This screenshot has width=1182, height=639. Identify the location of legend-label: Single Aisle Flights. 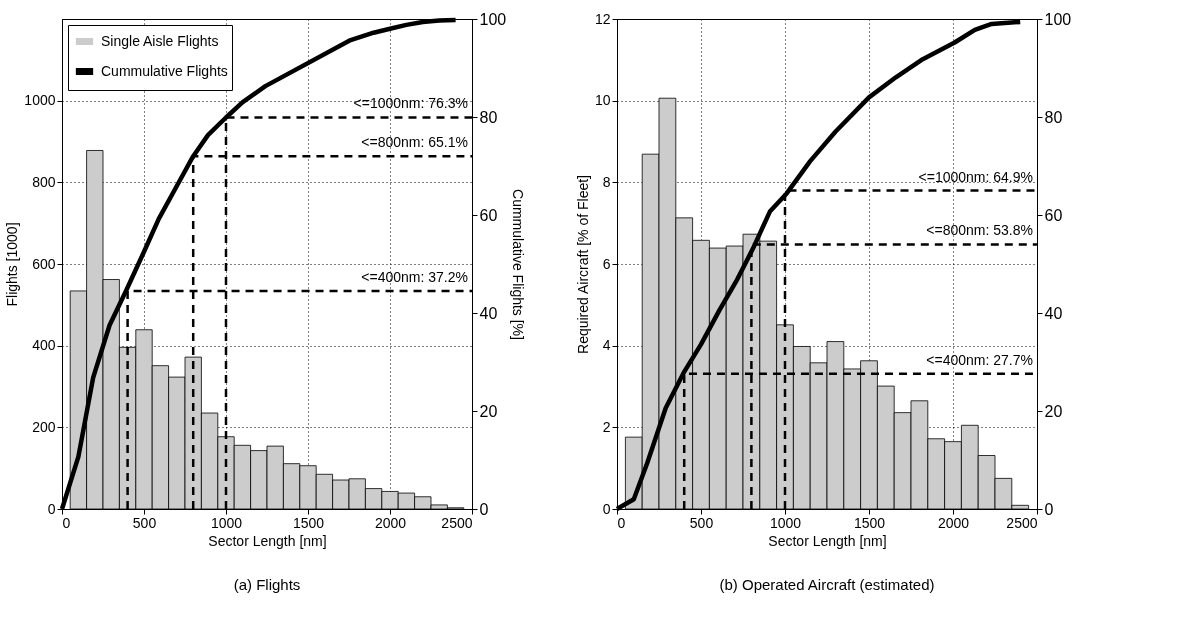
(160, 40).